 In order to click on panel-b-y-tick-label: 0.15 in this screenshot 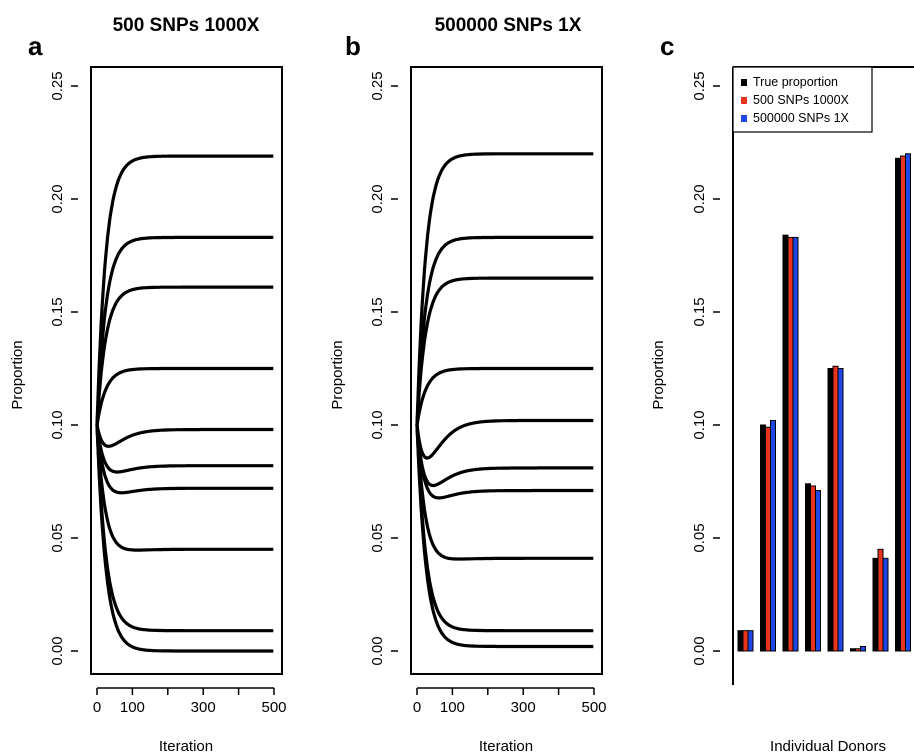, I will do `click(377, 311)`.